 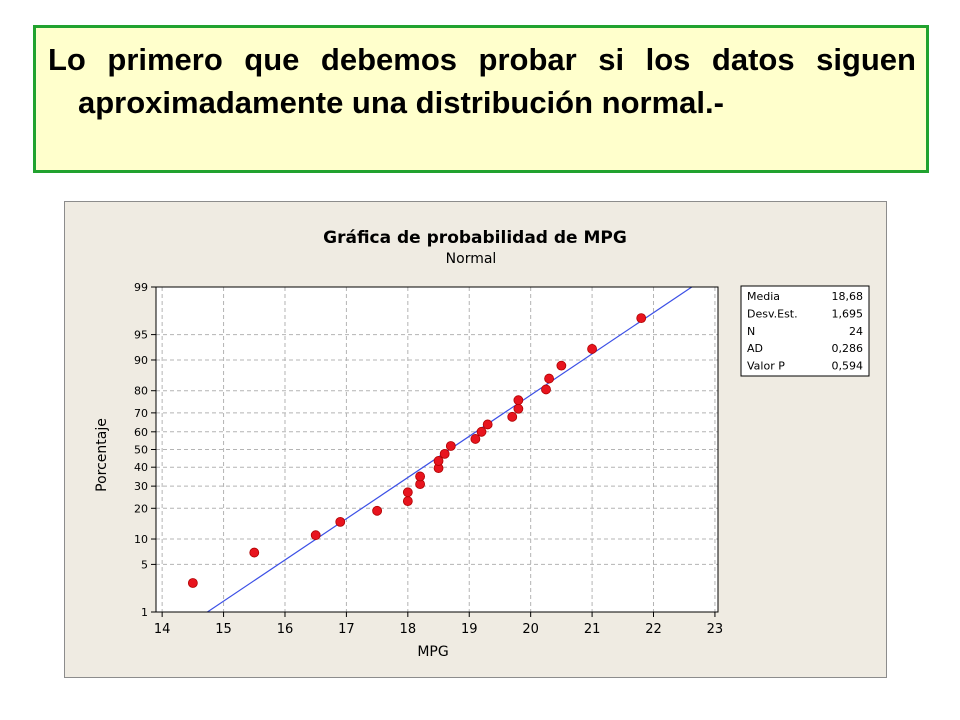 I want to click on x-tick-label: 15, so click(x=223, y=629).